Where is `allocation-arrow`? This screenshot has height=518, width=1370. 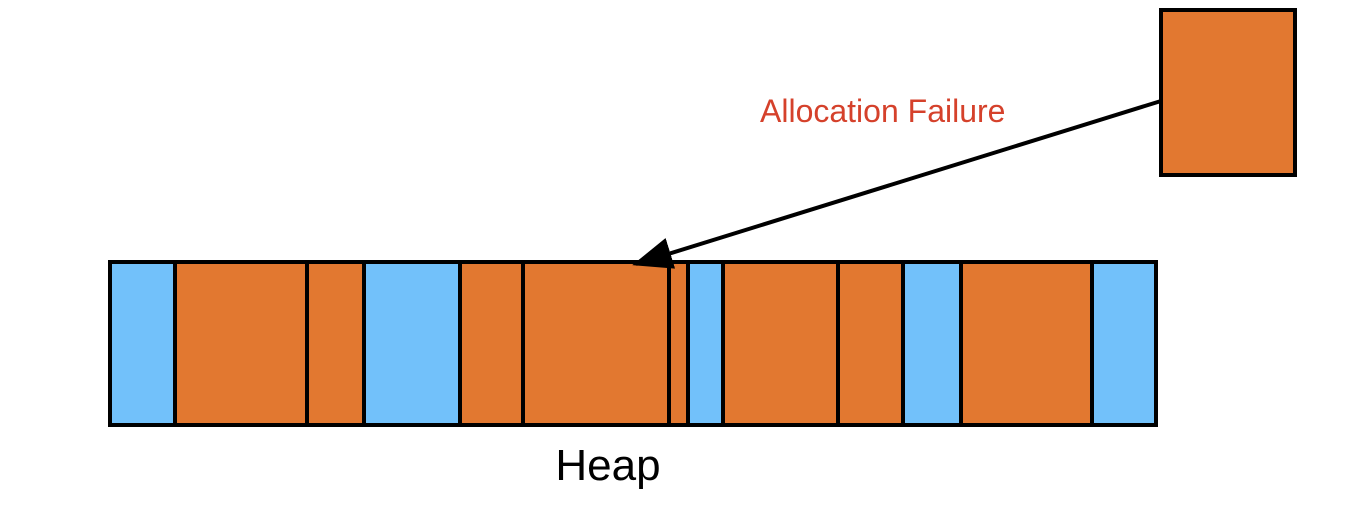
allocation-arrow is located at coordinates (897, 184).